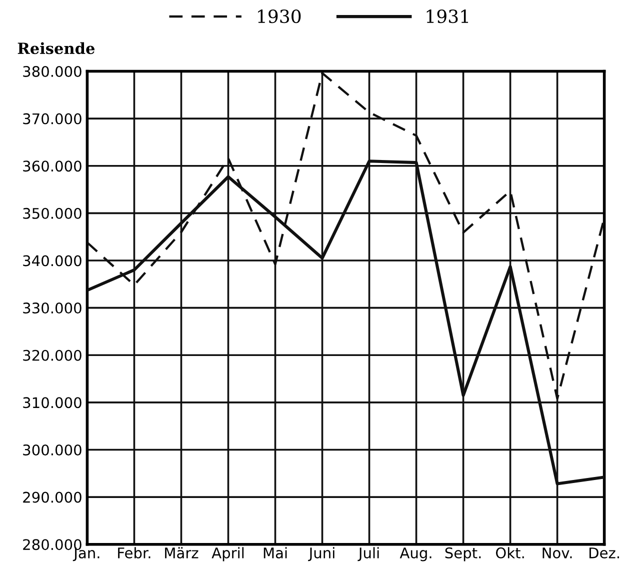 Image resolution: width=623 pixels, height=570 pixels. What do you see at coordinates (52, 402) in the screenshot?
I see `y-tick-label: 310.000` at bounding box center [52, 402].